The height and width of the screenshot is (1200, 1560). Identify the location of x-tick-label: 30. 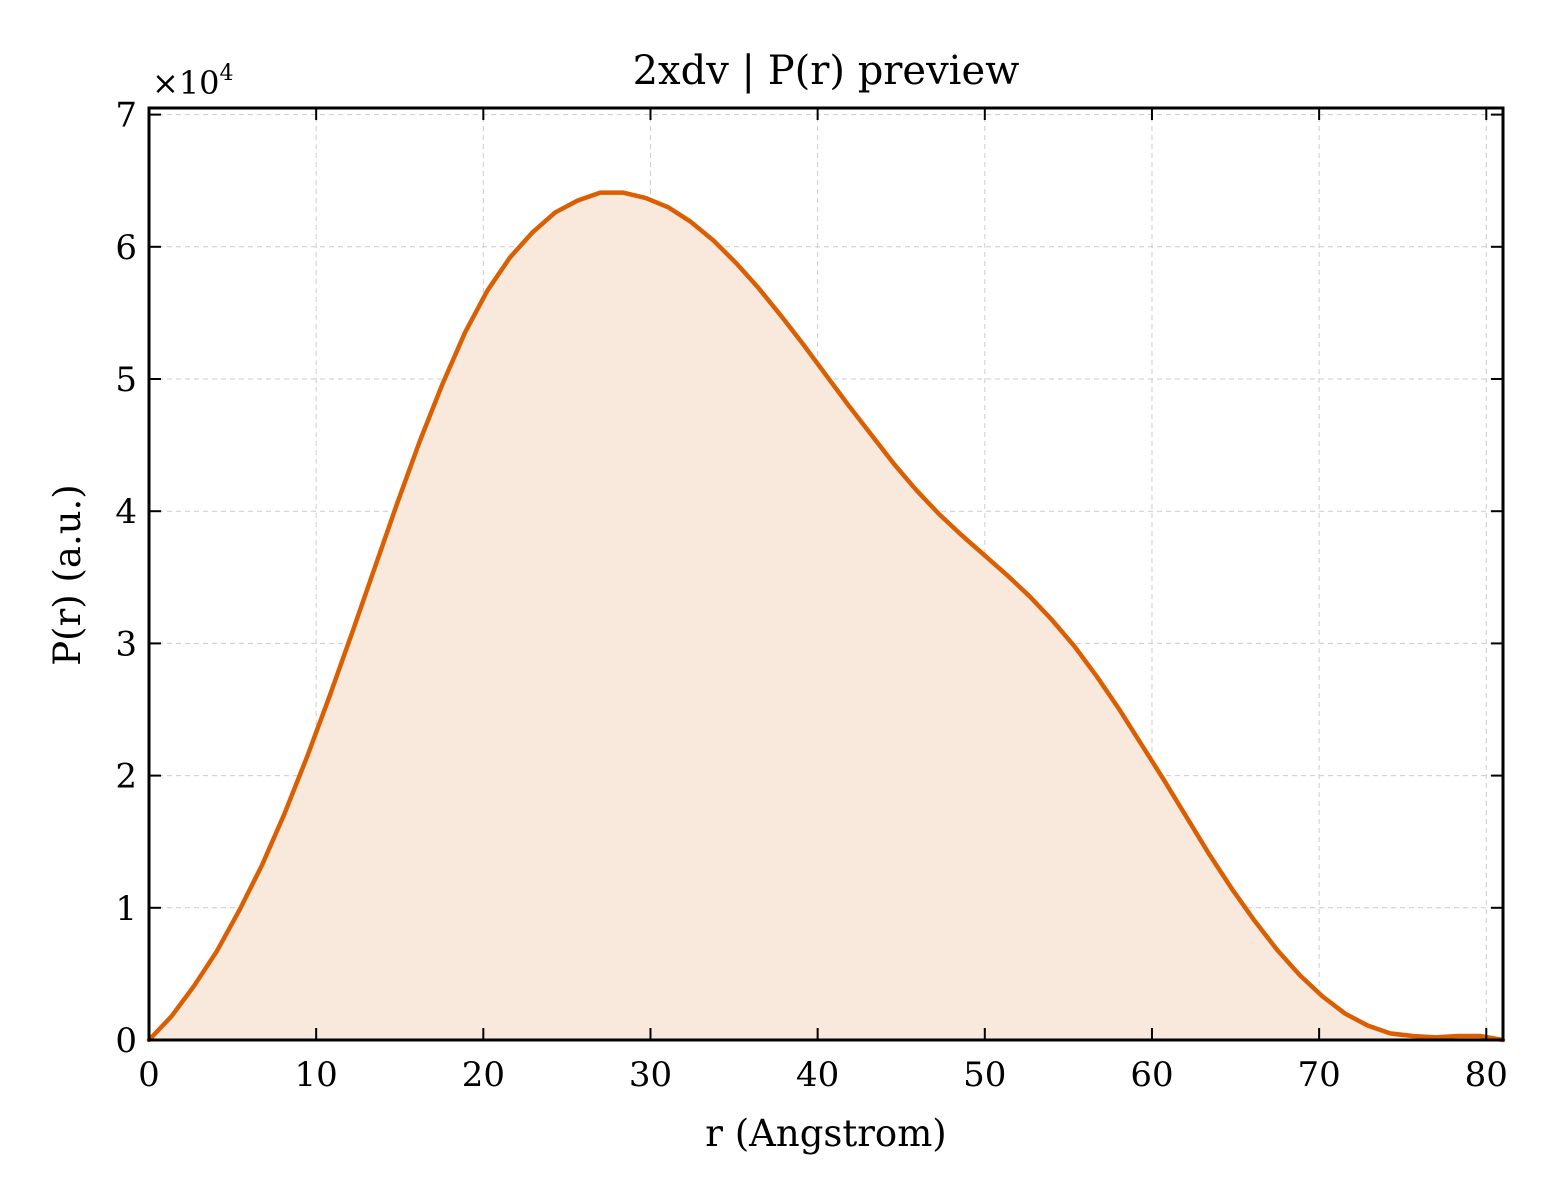
(650, 1075).